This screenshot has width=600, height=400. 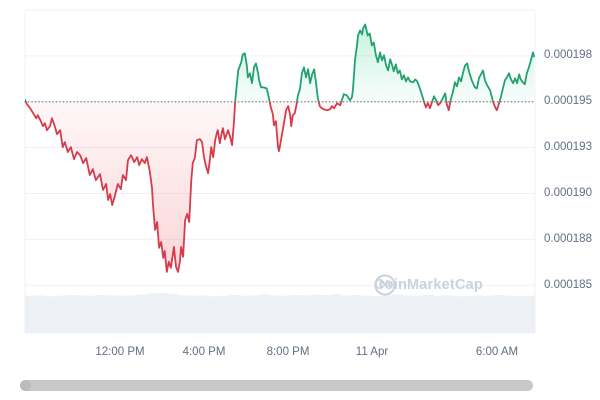 What do you see at coordinates (568, 55) in the screenshot?
I see `y-axis-label: 0.000198` at bounding box center [568, 55].